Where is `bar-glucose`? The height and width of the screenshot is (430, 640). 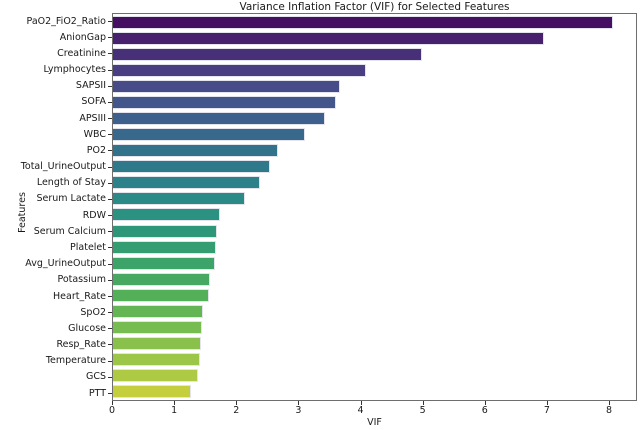 bar-glucose is located at coordinates (158, 328).